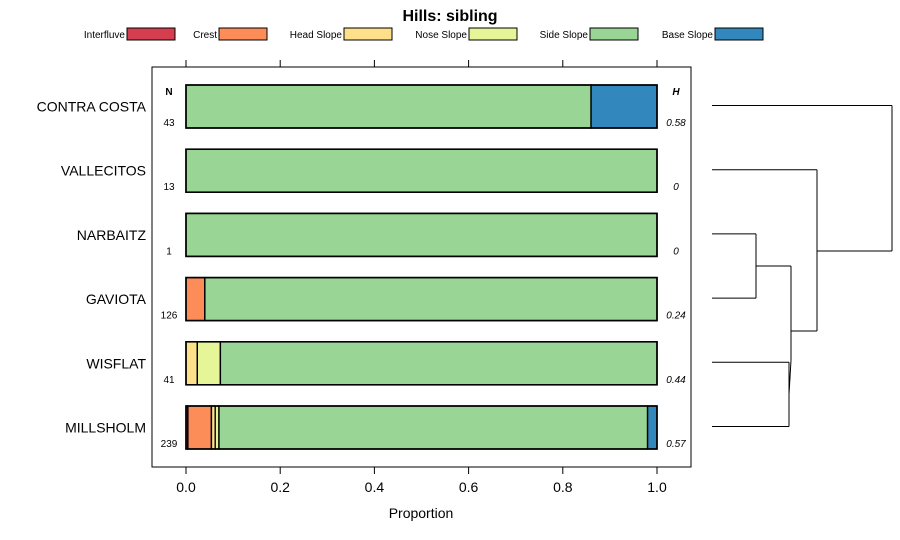 The height and width of the screenshot is (540, 900). Describe the element at coordinates (469, 487) in the screenshot. I see `x-tick-label: 0.6` at that location.